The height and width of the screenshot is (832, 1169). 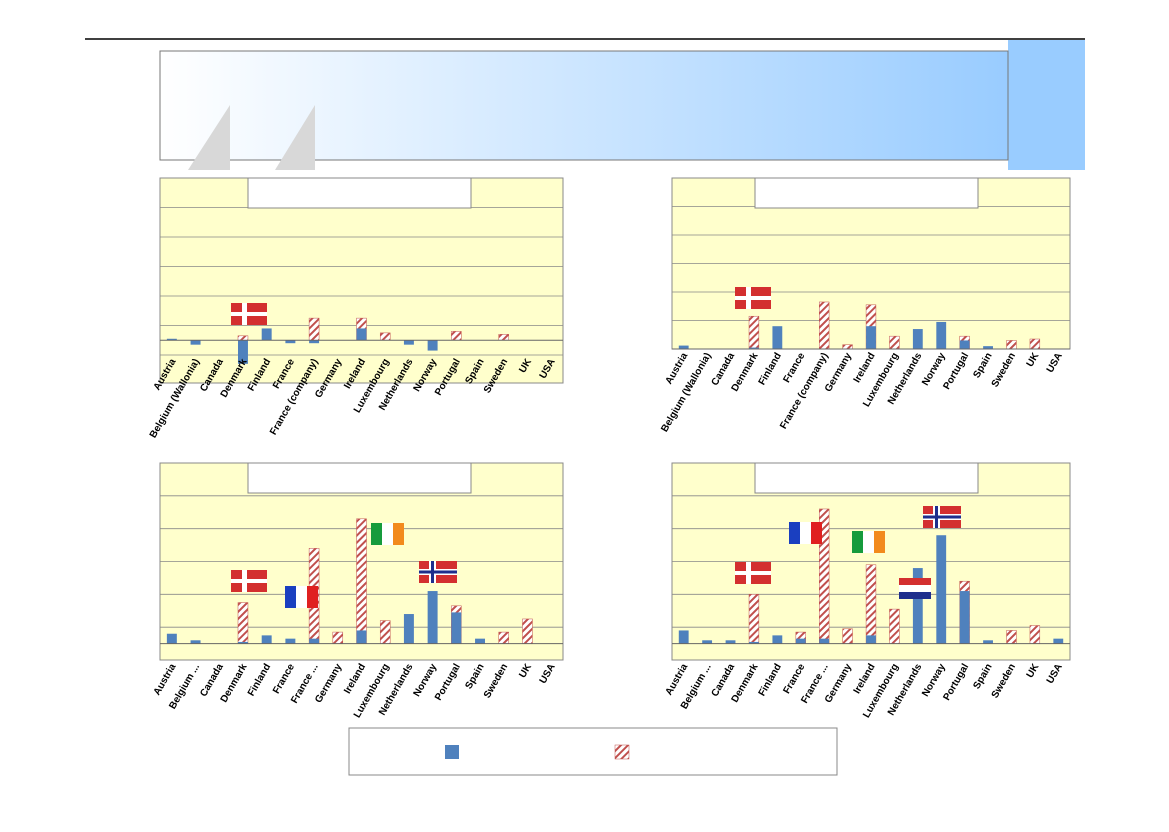 What do you see at coordinates (284, 679) in the screenshot?
I see `x-tick-label: France` at bounding box center [284, 679].